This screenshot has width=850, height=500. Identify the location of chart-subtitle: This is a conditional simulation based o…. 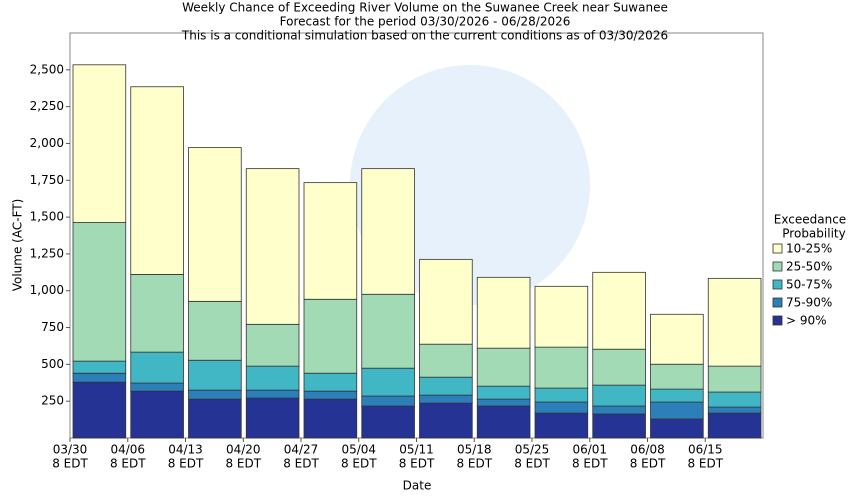
(424, 36).